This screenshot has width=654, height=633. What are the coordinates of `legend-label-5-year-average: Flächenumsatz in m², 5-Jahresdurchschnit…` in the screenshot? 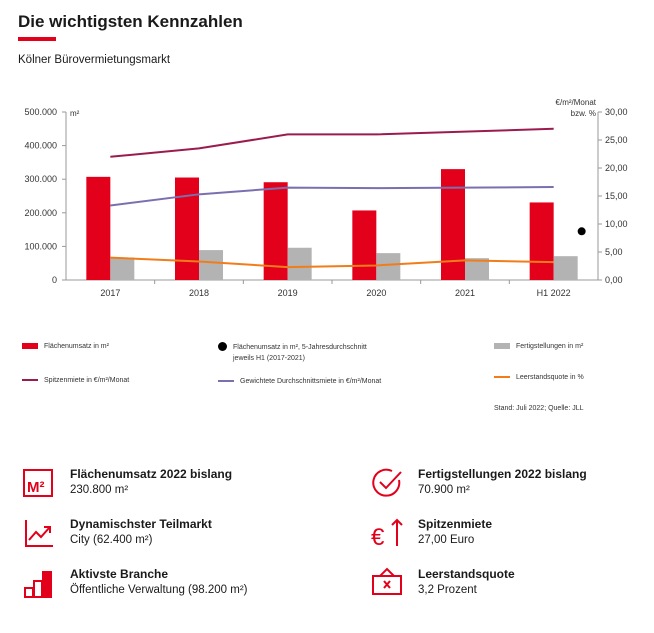 It's located at (300, 347).